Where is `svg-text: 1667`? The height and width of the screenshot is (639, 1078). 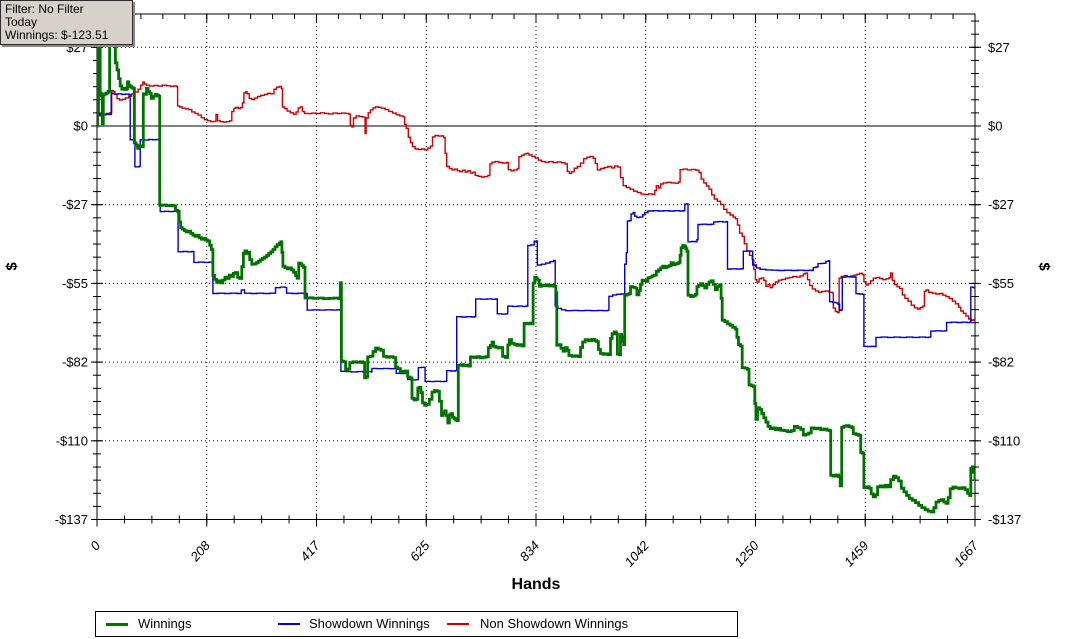
svg-text: 1667 is located at coordinates (966, 553).